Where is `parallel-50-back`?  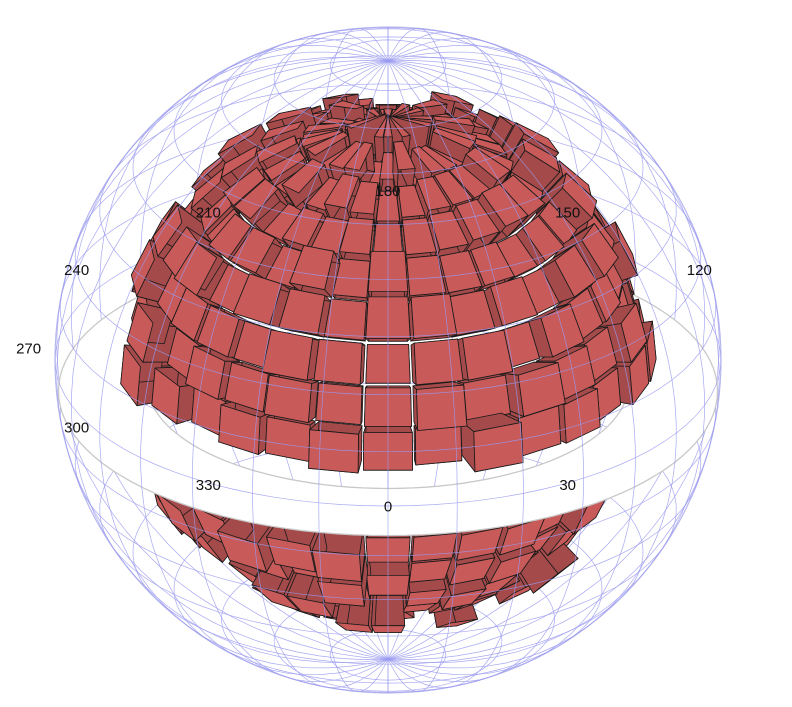
parallel-50-back is located at coordinates (383, 57).